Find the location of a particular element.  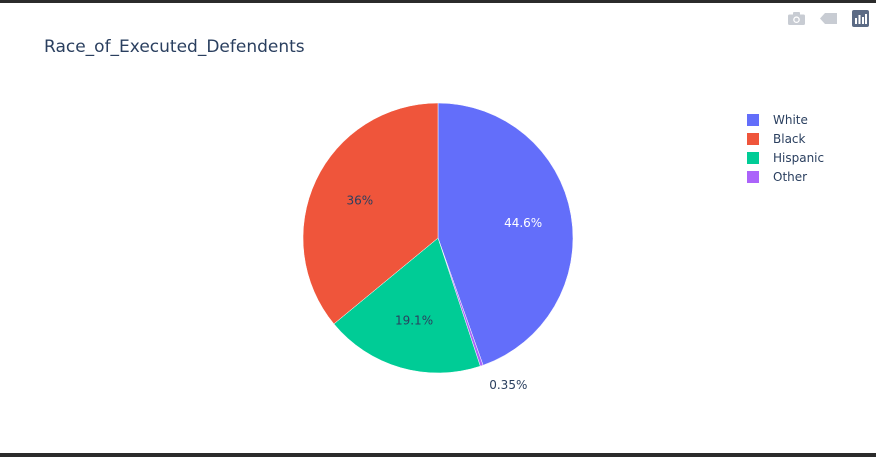

legend-label-other: Other is located at coordinates (790, 176).